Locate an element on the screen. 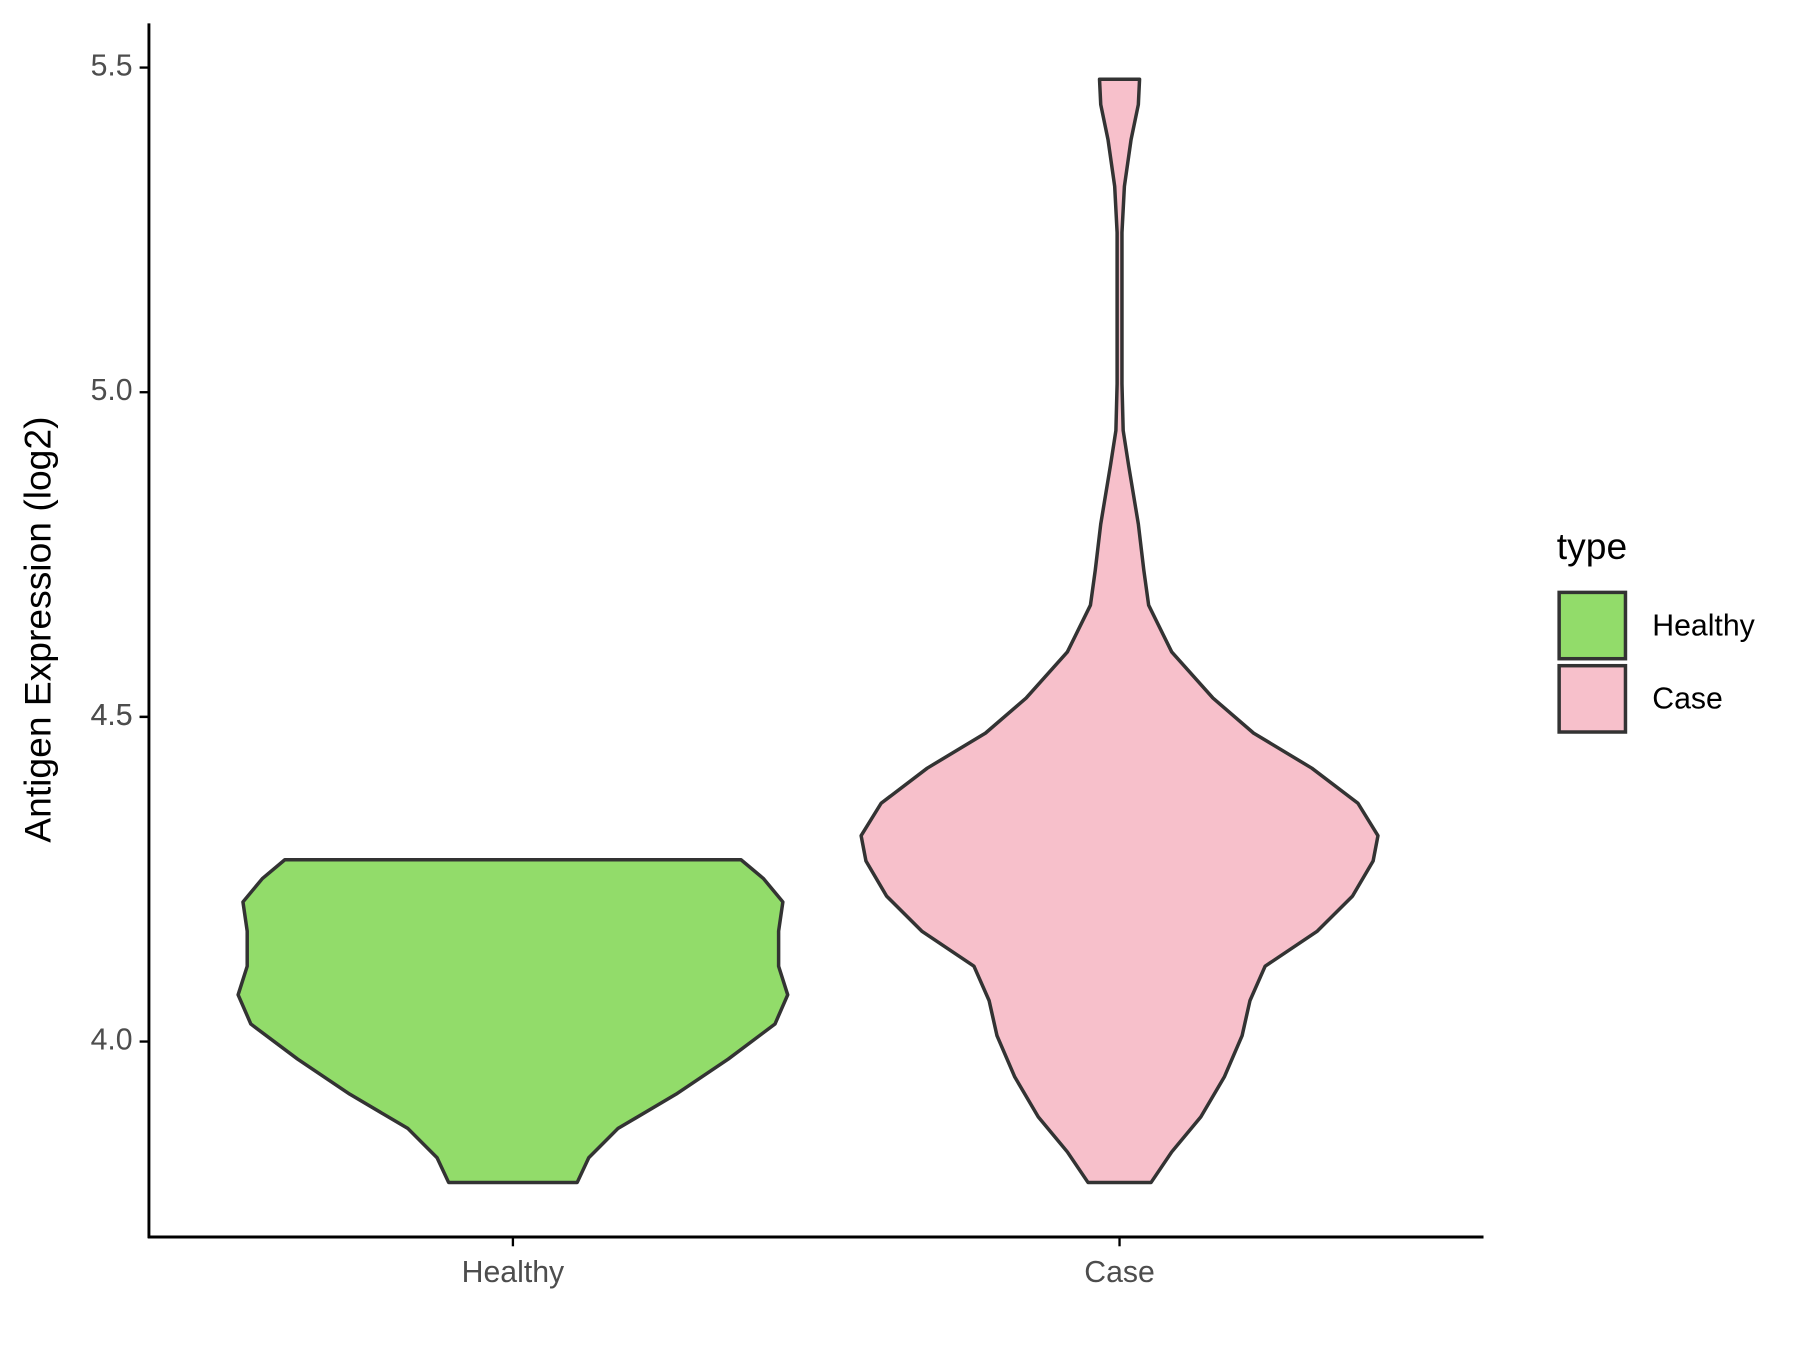 Image resolution: width=1800 pixels, height=1350 pixels. y-tick-label: 5.5 is located at coordinates (112, 66).